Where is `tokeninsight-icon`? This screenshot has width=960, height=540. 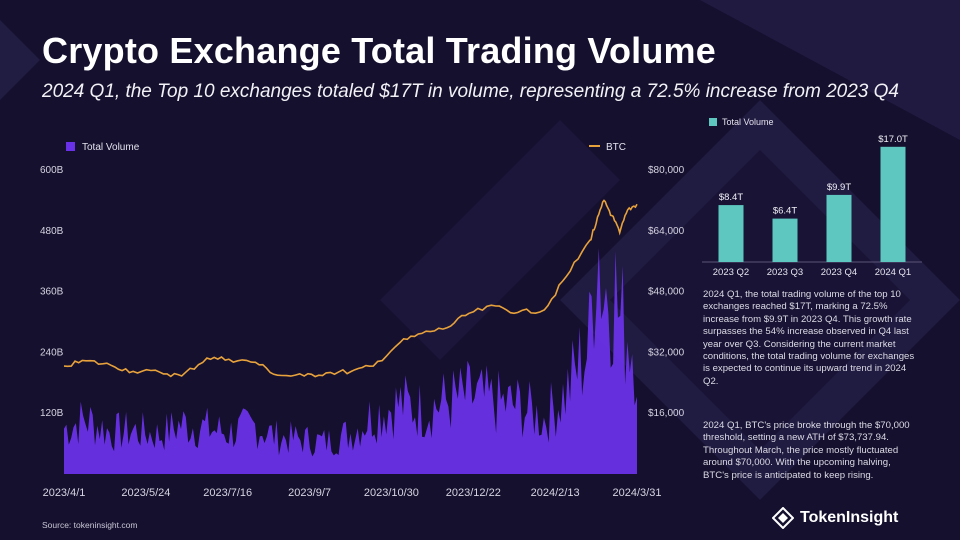
tokeninsight-icon is located at coordinates (783, 518).